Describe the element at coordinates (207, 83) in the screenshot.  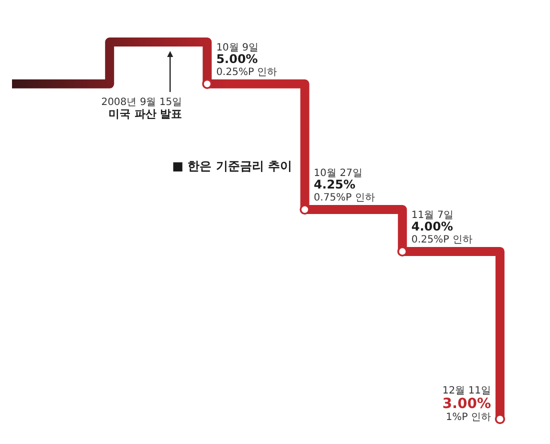
I see `point` at that location.